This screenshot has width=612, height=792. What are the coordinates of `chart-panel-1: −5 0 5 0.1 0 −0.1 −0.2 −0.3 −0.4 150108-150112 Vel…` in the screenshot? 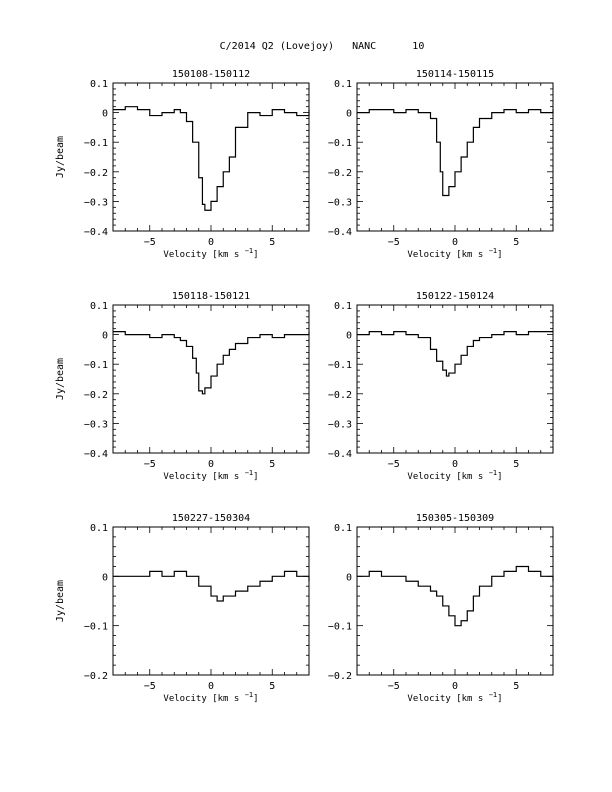 It's located at (182, 164).